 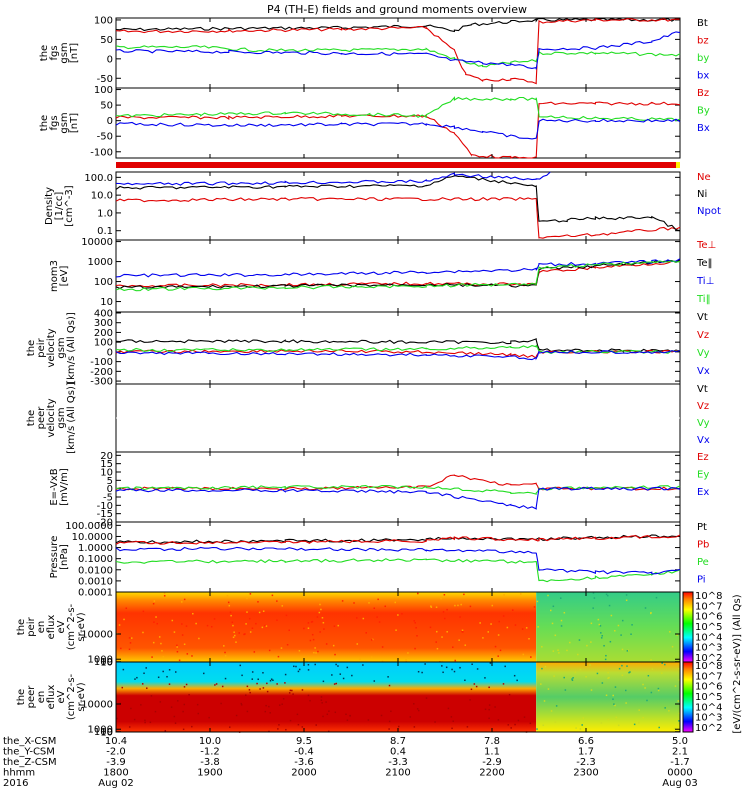 What do you see at coordinates (703, 335) in the screenshot?
I see `legend-entry: Vz` at bounding box center [703, 335].